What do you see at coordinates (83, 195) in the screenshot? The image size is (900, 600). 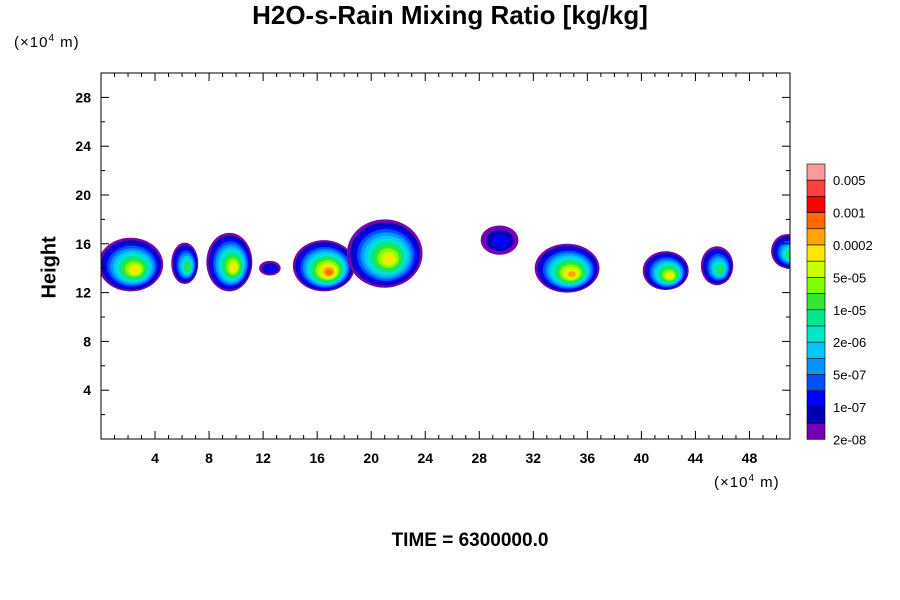 I see `y-tick-label: 20` at bounding box center [83, 195].